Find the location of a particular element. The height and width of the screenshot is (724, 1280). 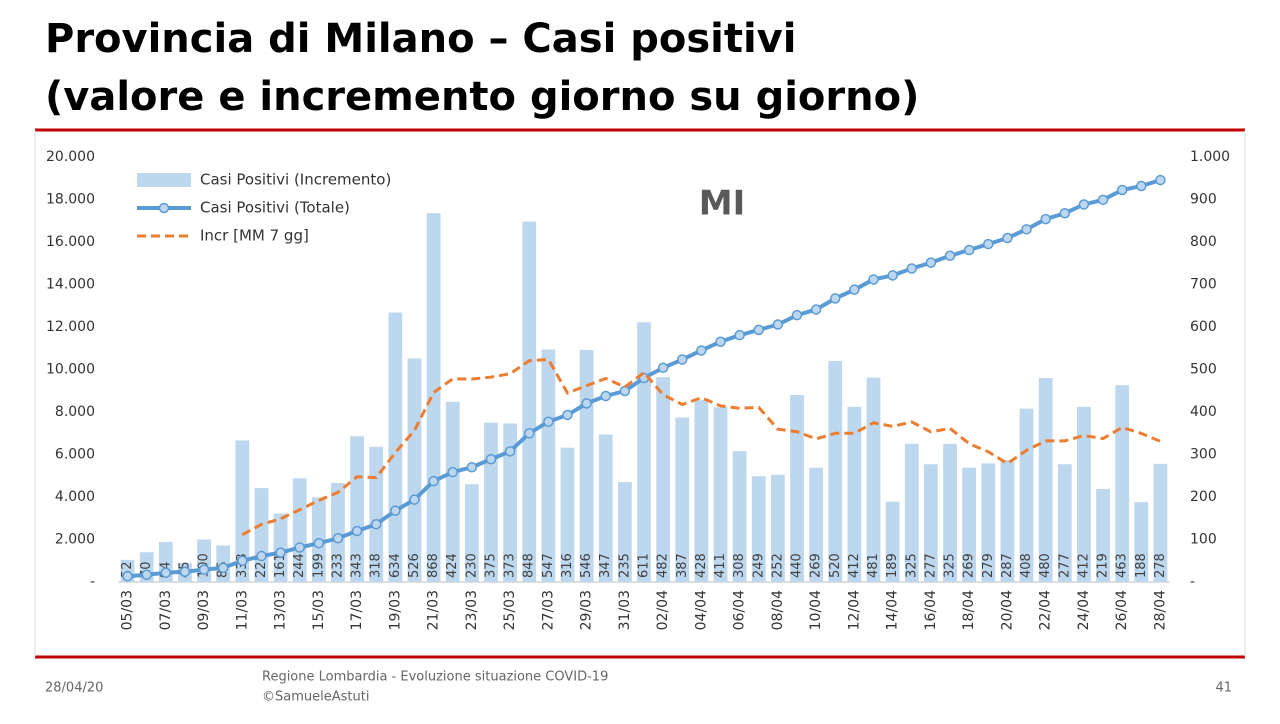

annotation: MI is located at coordinates (722, 204).